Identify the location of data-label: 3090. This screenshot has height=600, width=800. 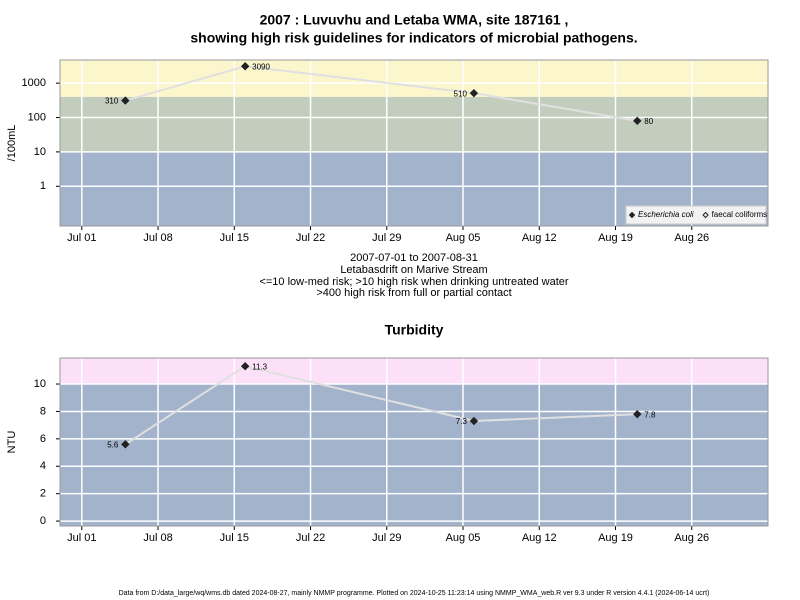
(261, 66).